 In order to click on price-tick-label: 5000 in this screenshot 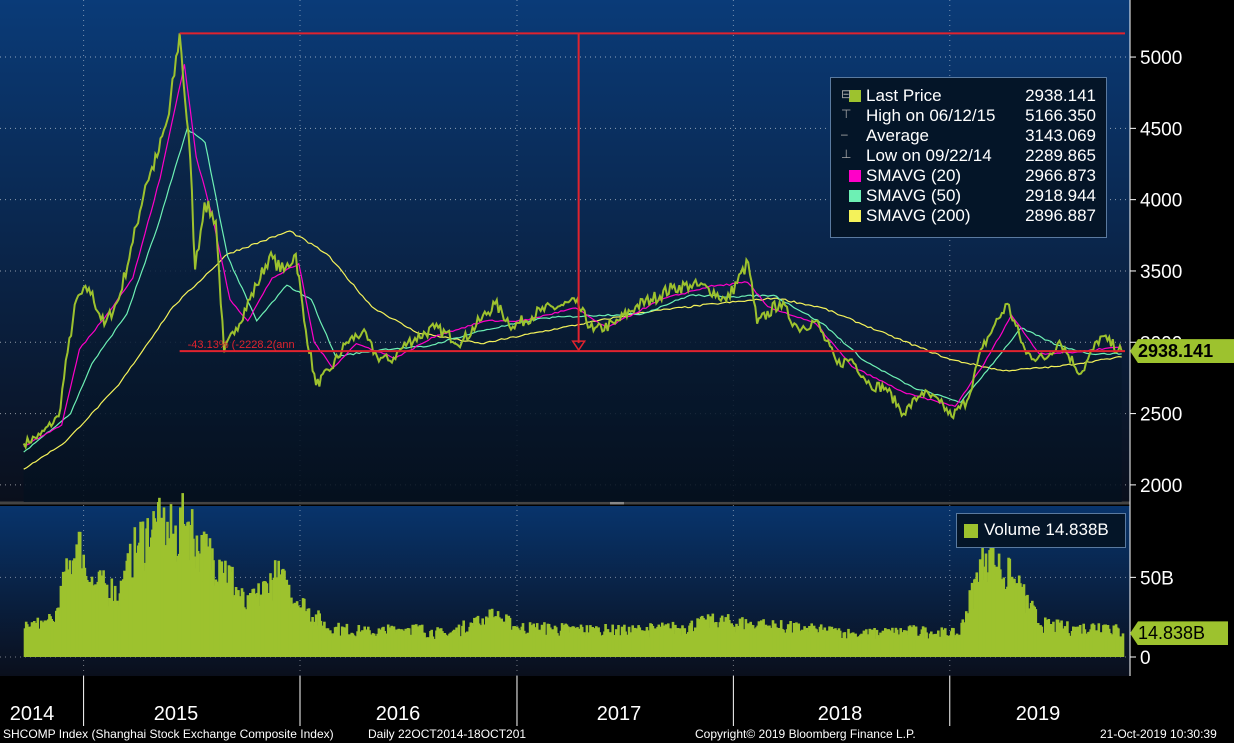, I will do `click(1161, 58)`.